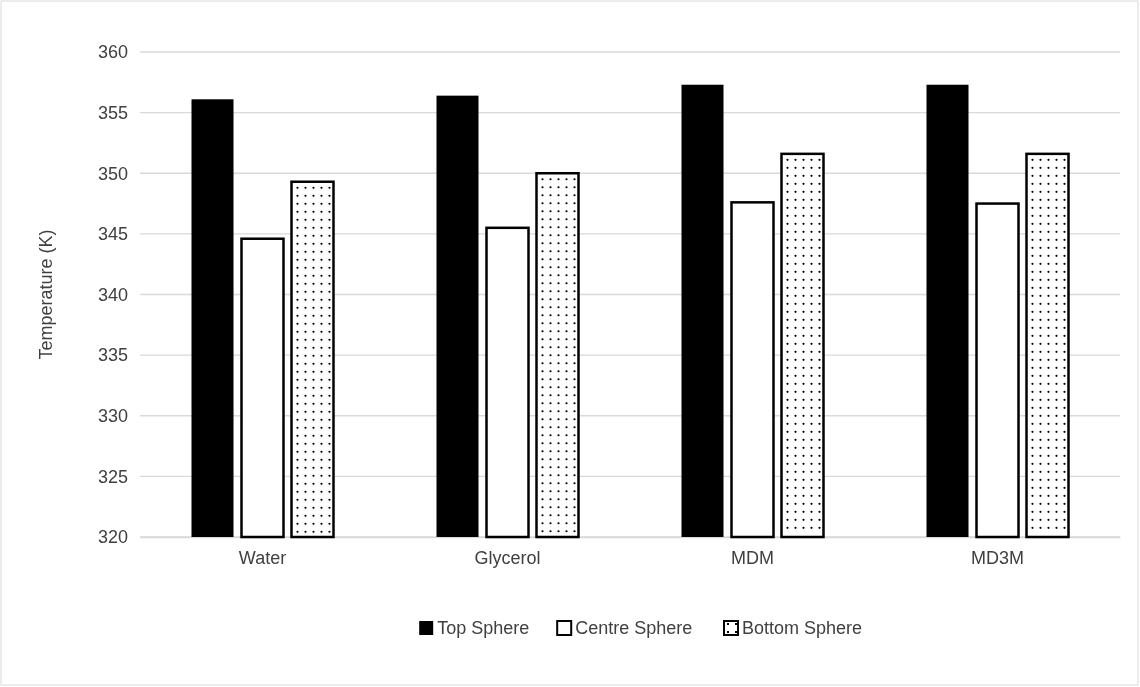  What do you see at coordinates (112, 294) in the screenshot?
I see `y-tick-label: 340` at bounding box center [112, 294].